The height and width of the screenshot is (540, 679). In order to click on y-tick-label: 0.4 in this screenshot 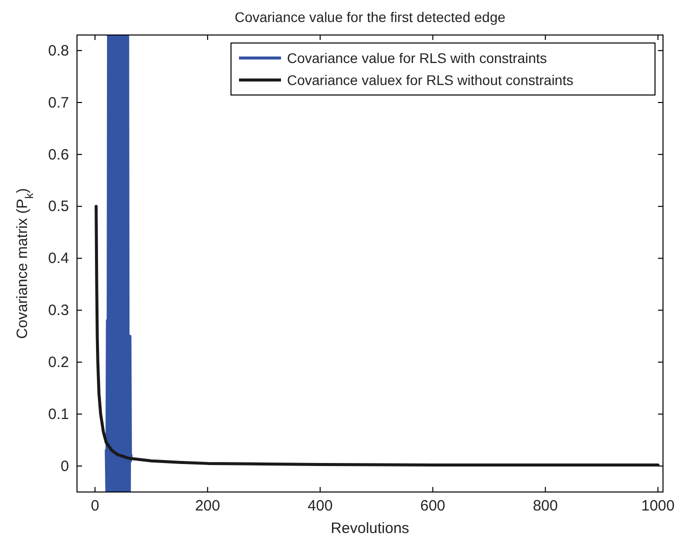, I will do `click(58, 259)`.